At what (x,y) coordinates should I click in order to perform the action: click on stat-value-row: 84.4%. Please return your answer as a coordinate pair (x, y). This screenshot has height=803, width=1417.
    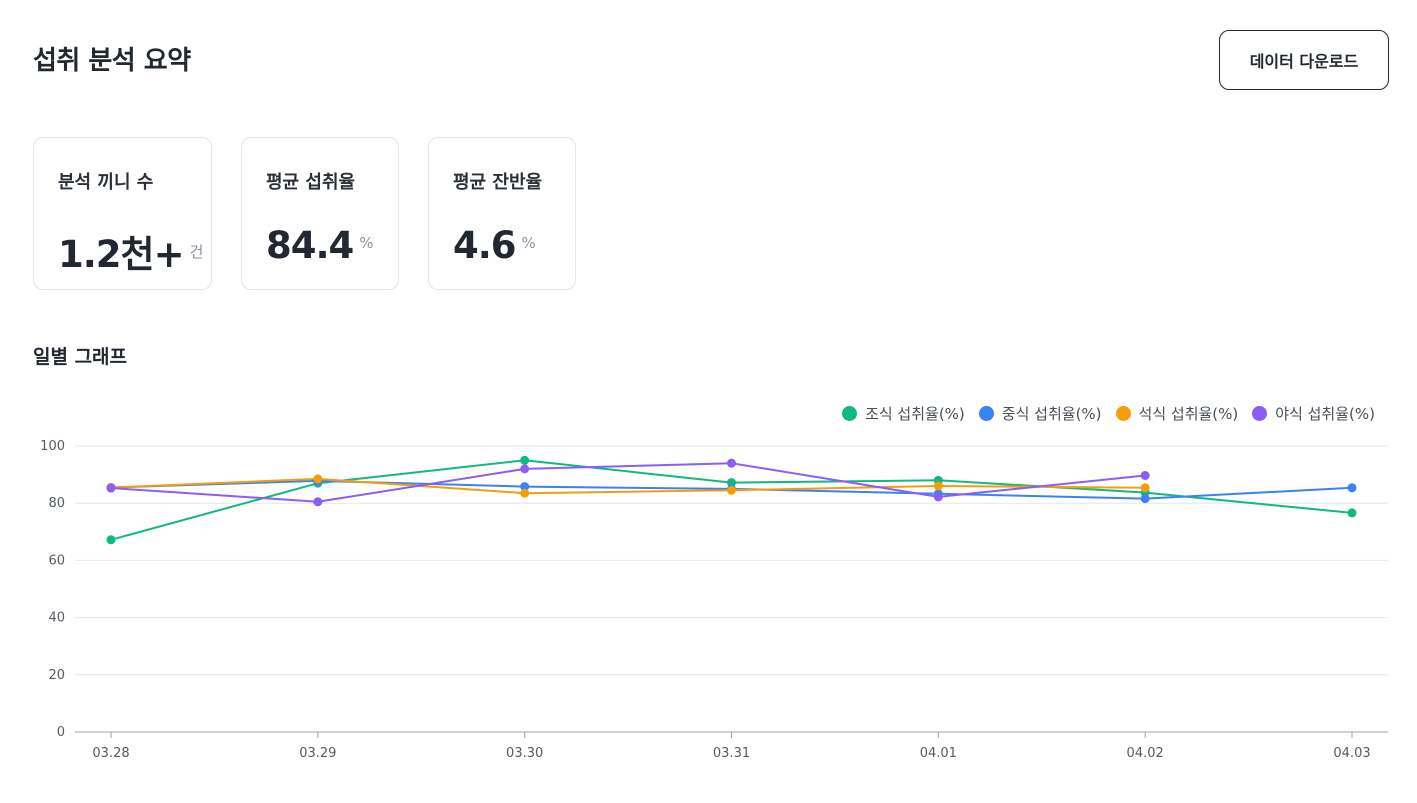
    Looking at the image, I should click on (320, 245).